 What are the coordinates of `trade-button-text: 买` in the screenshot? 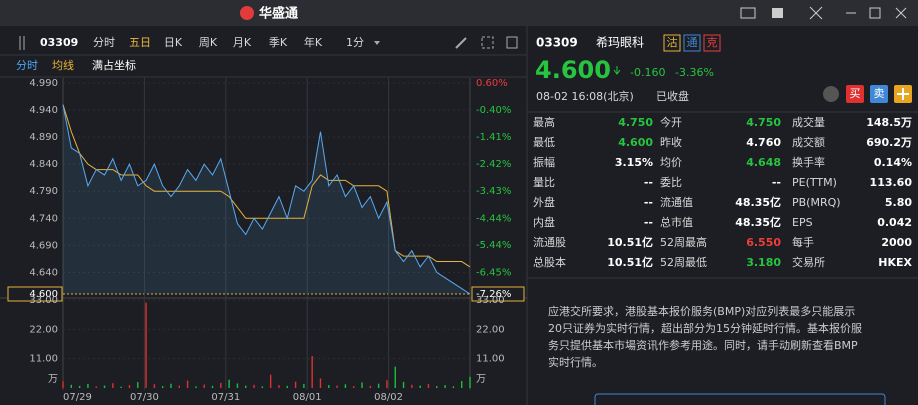 It's located at (855, 93).